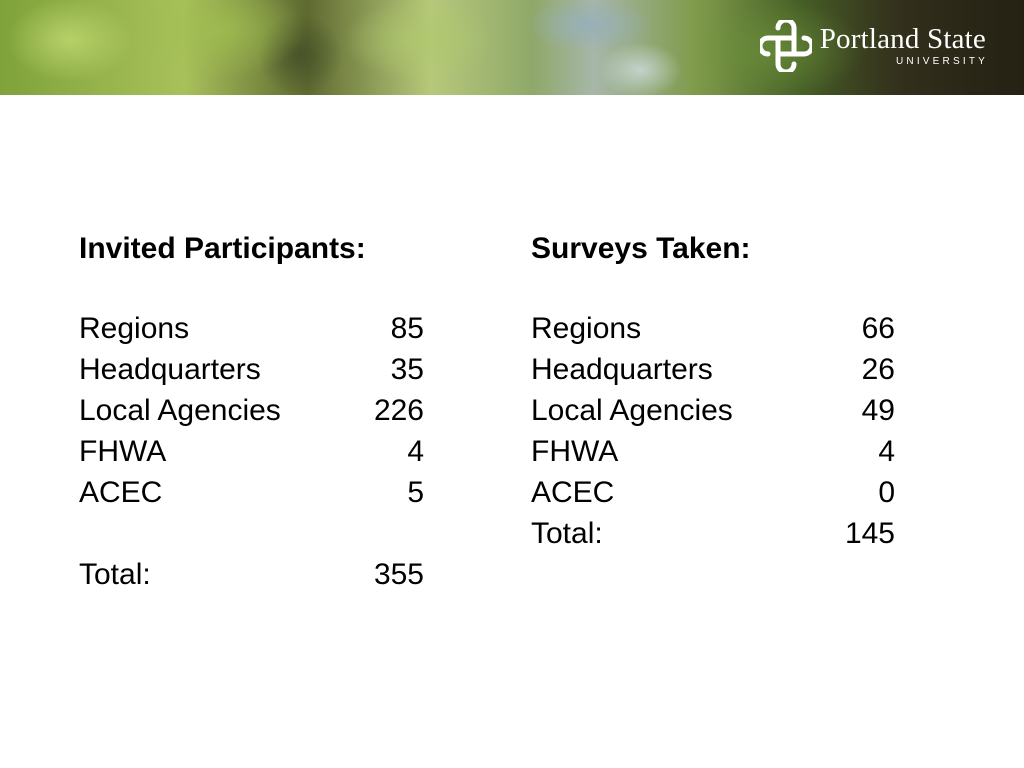 This screenshot has width=1024, height=768. What do you see at coordinates (713, 536) in the screenshot?
I see `total-row: Total: 145` at bounding box center [713, 536].